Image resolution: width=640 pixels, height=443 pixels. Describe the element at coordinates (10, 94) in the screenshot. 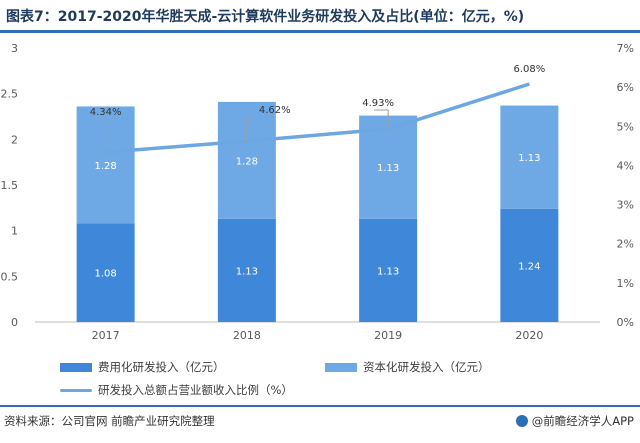

I see `left-axis-tick-label: 2.5` at that location.